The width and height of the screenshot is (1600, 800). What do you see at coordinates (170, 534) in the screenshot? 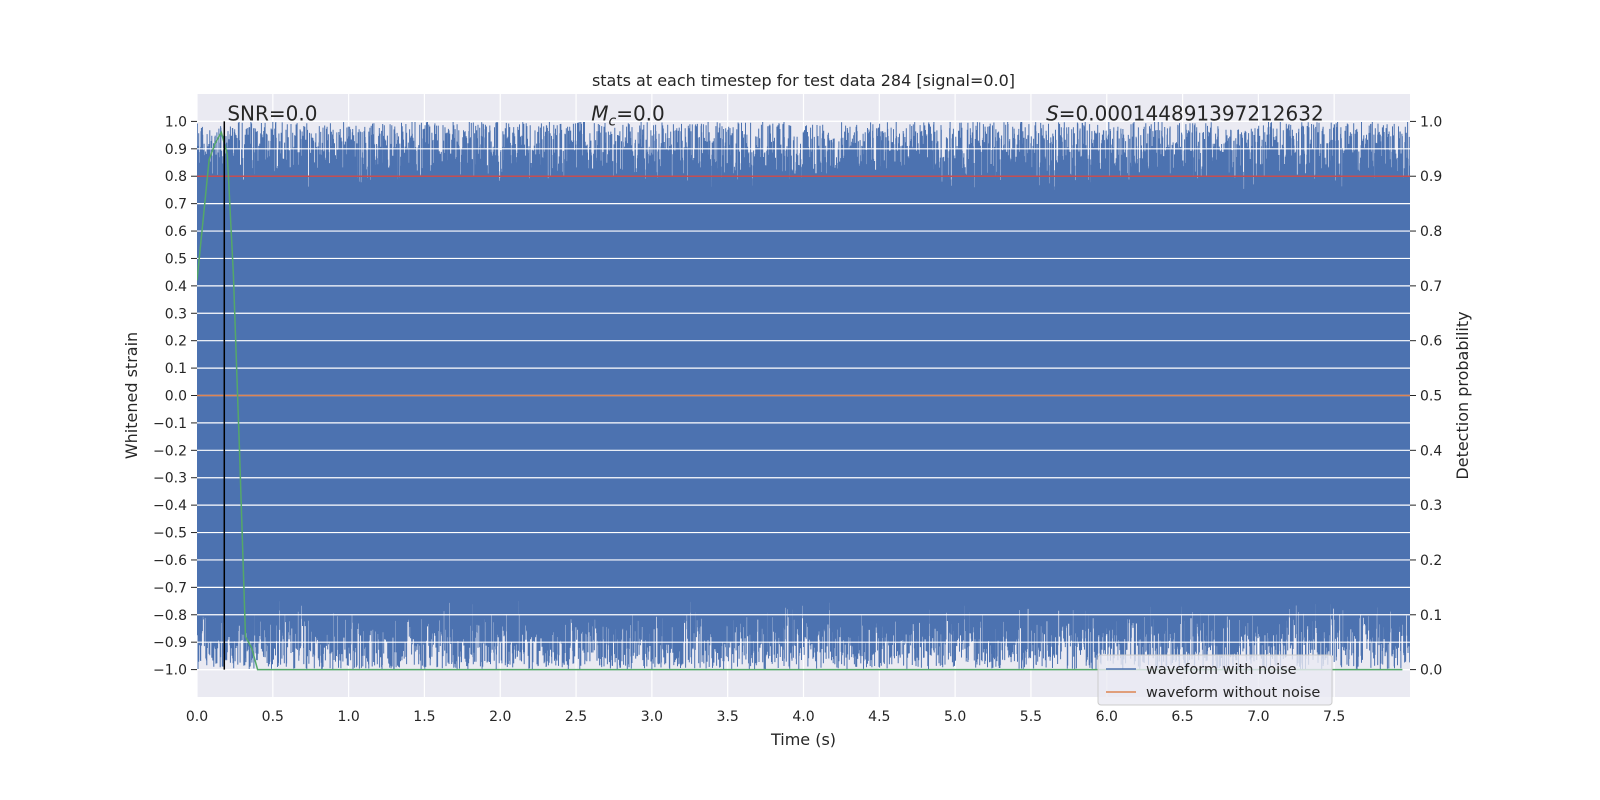
I see `y-tick-label: −0.5` at bounding box center [170, 534].